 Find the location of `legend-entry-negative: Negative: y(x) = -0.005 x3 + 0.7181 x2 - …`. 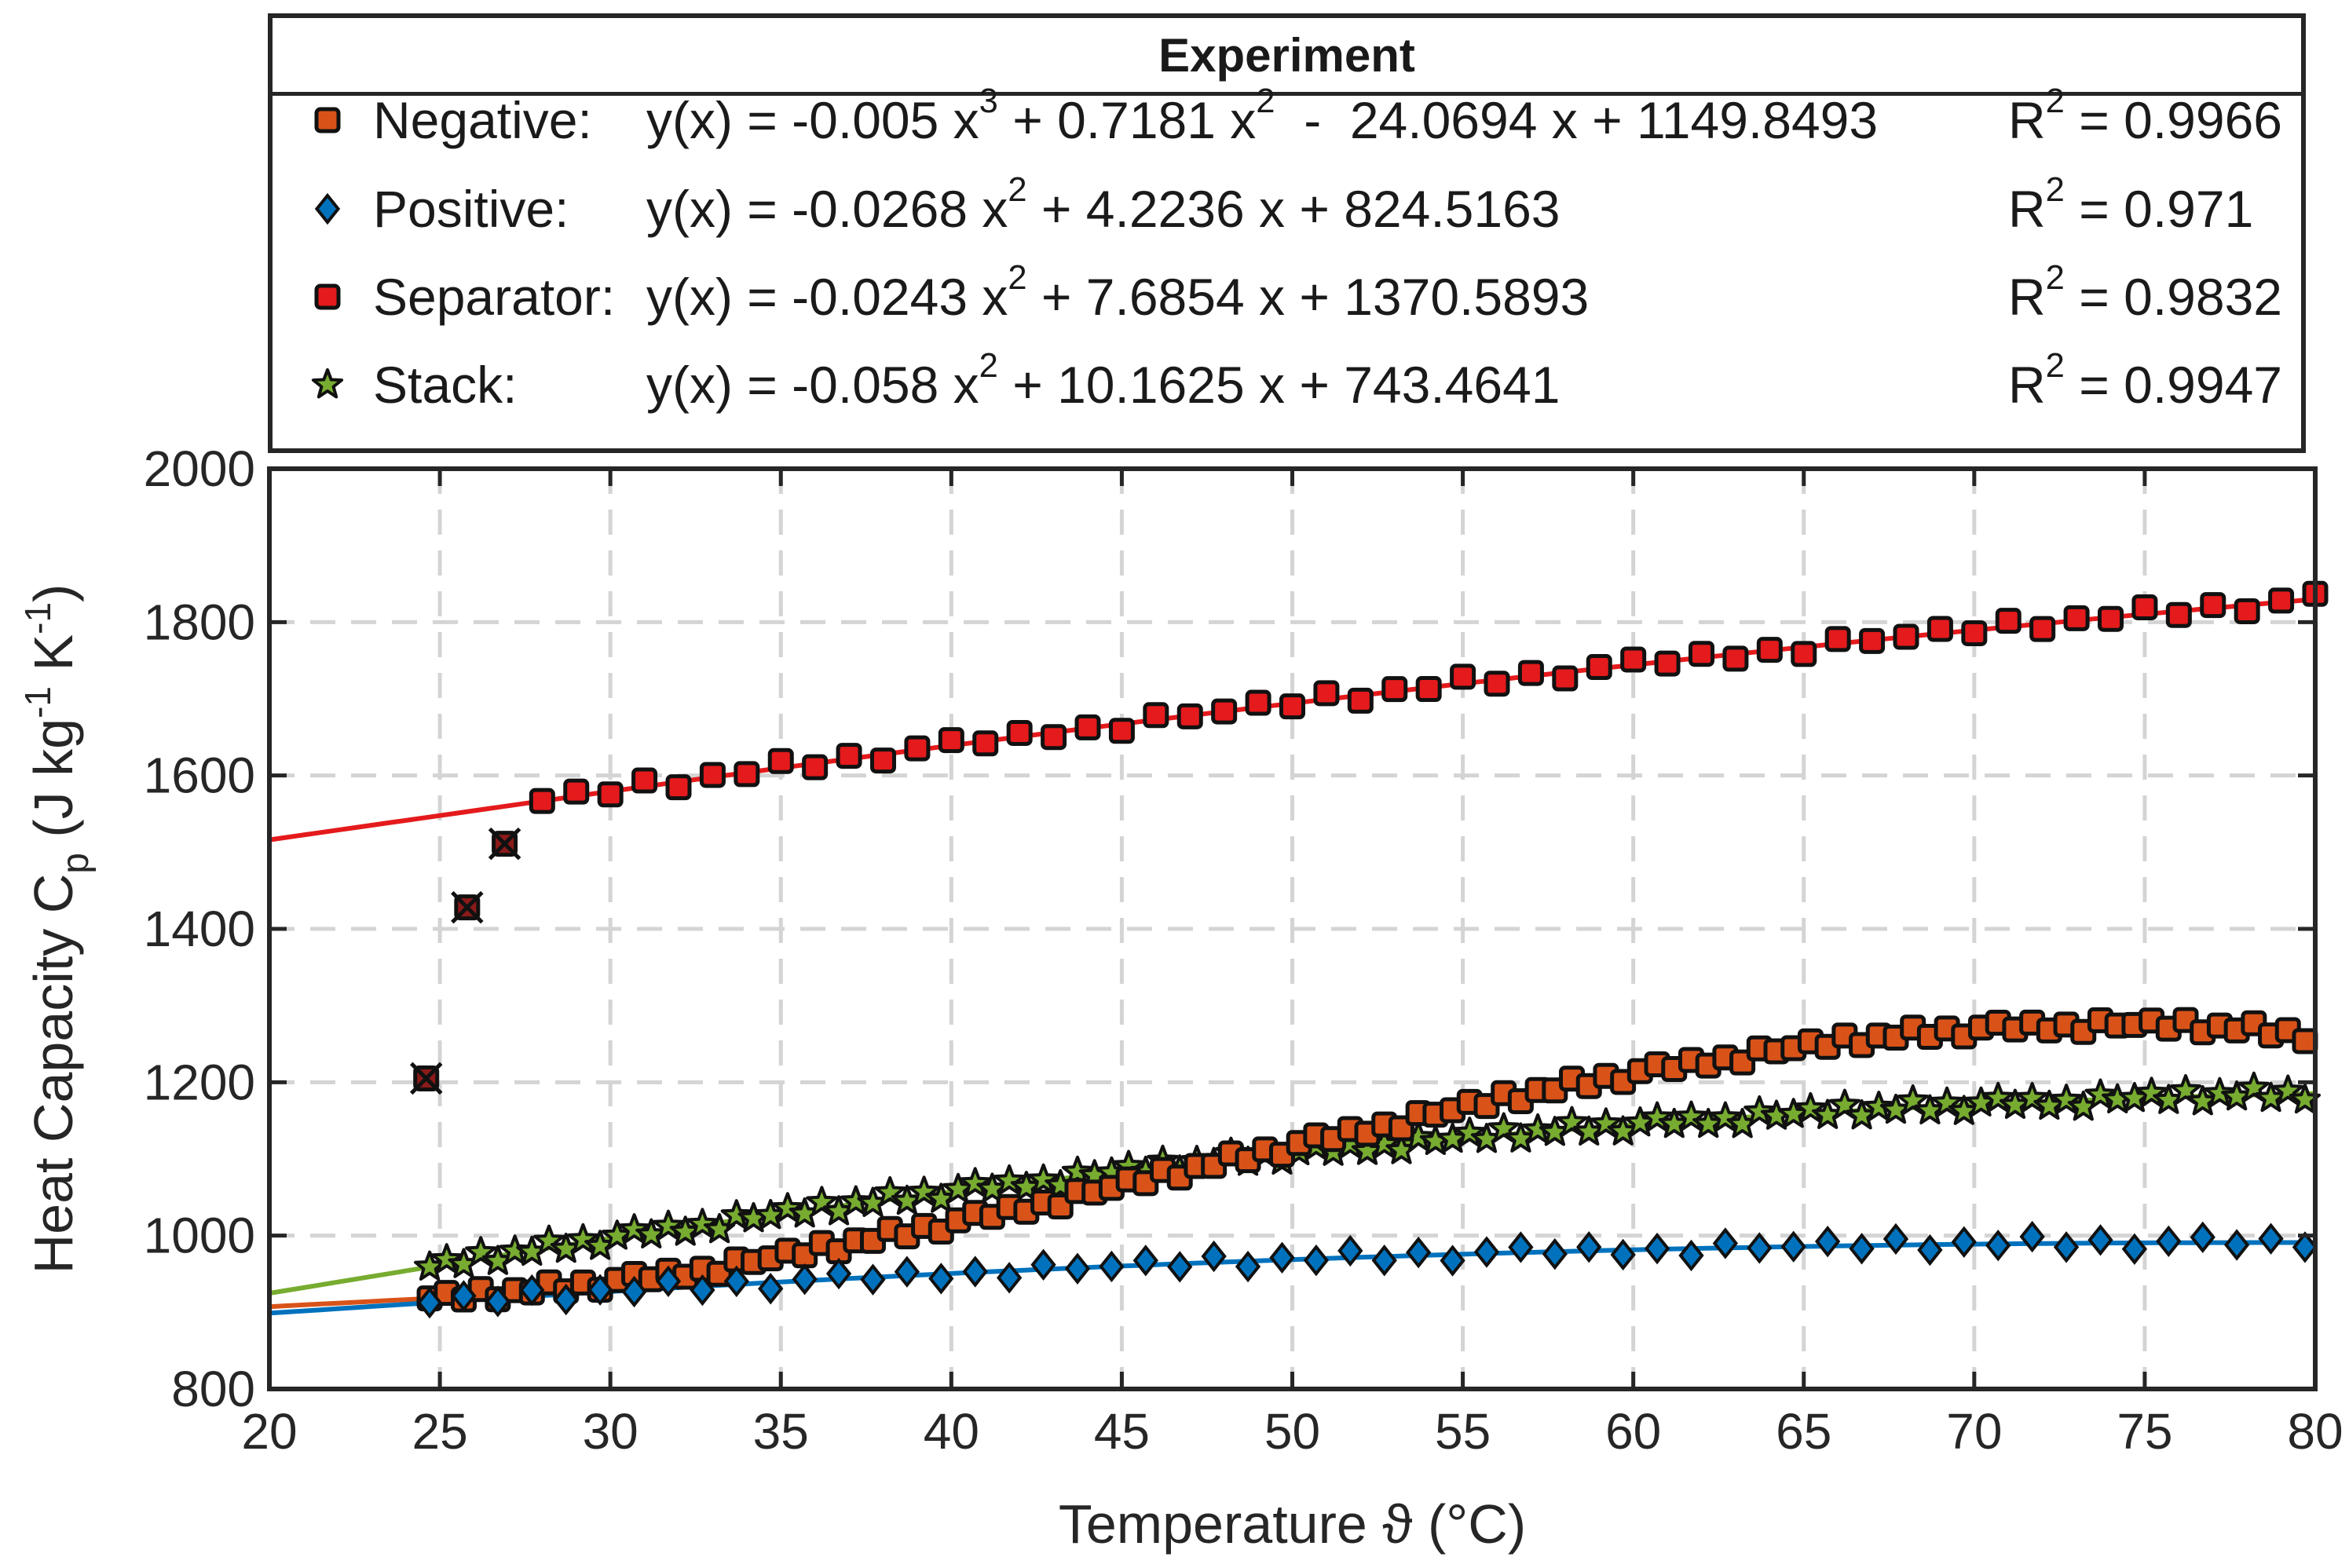

legend-entry-negative: Negative: y(x) = -0.005 x3 + 0.7181 x2 - … is located at coordinates (1287, 120).